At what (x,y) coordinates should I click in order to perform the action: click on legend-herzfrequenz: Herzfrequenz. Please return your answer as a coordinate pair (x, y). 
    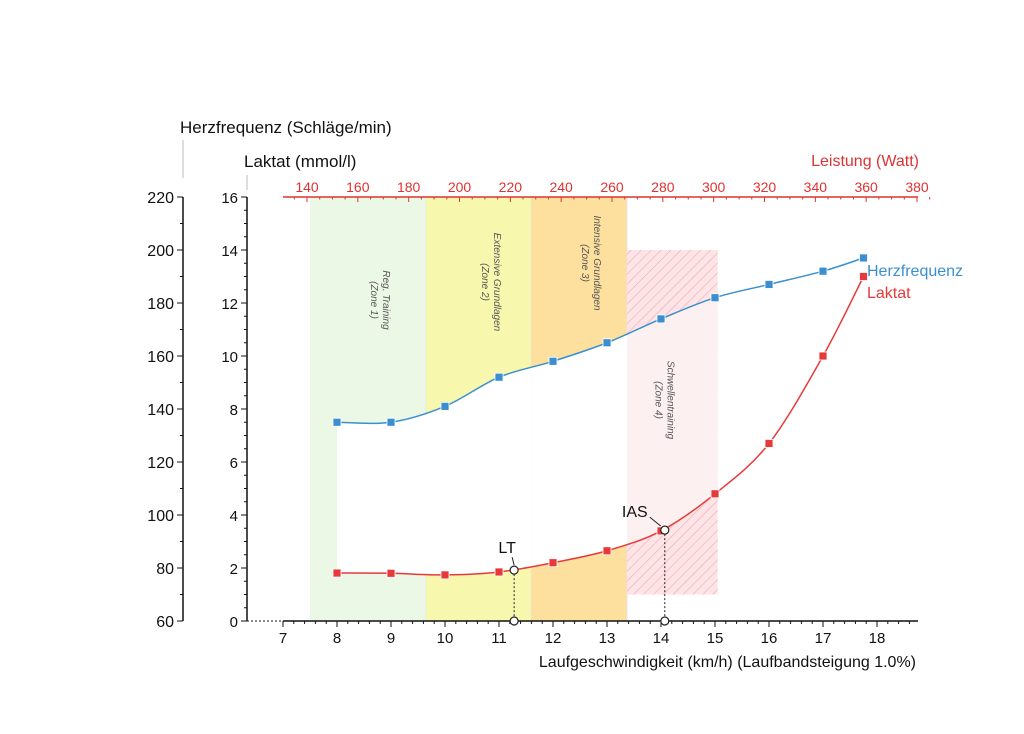
    Looking at the image, I should click on (915, 271).